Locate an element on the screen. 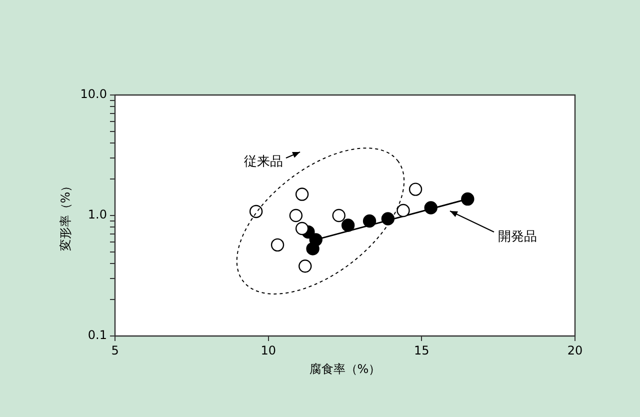 Image resolution: width=640 pixels, height=417 pixels. y-axis-title: 変形率（%） is located at coordinates (65, 216).